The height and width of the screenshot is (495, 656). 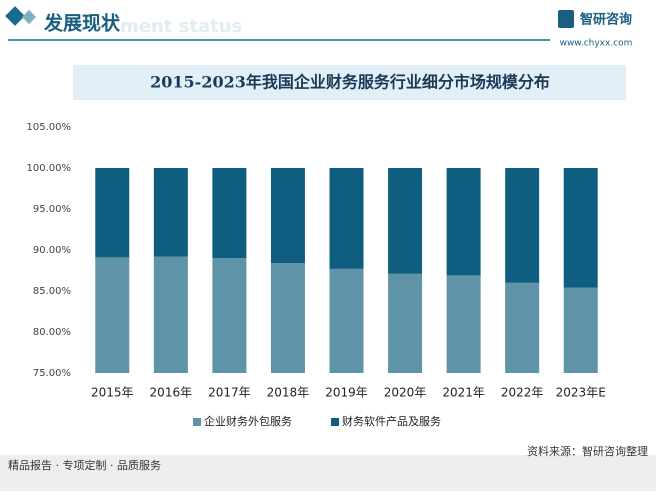 What do you see at coordinates (391, 421) in the screenshot?
I see `legend-label: 财务软件产品及服务` at bounding box center [391, 421].